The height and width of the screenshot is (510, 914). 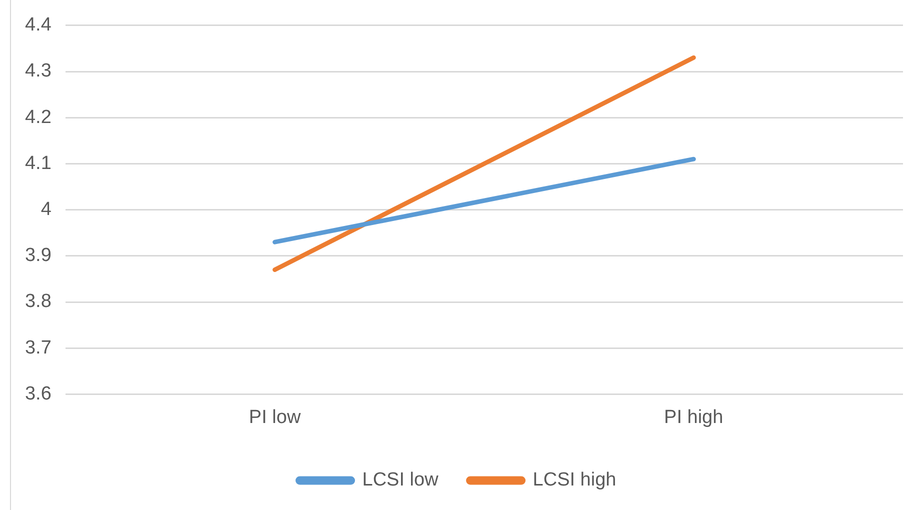 I want to click on y-tick-label: 4.4, so click(x=38, y=25).